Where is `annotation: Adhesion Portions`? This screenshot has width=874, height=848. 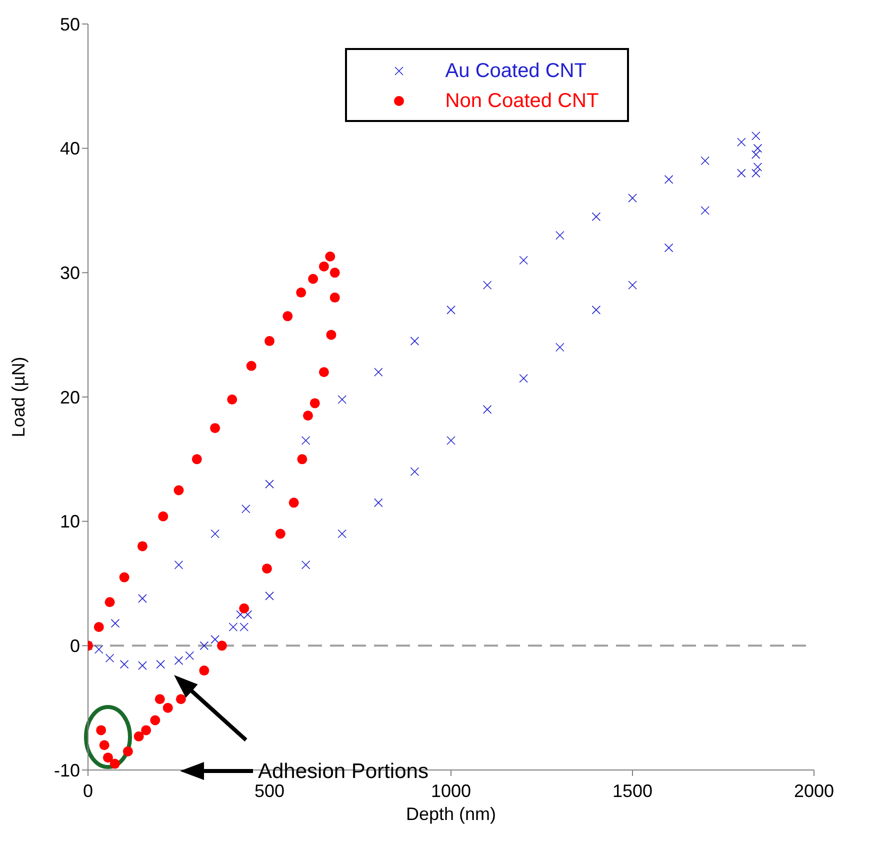
annotation: Adhesion Portions is located at coordinates (343, 771).